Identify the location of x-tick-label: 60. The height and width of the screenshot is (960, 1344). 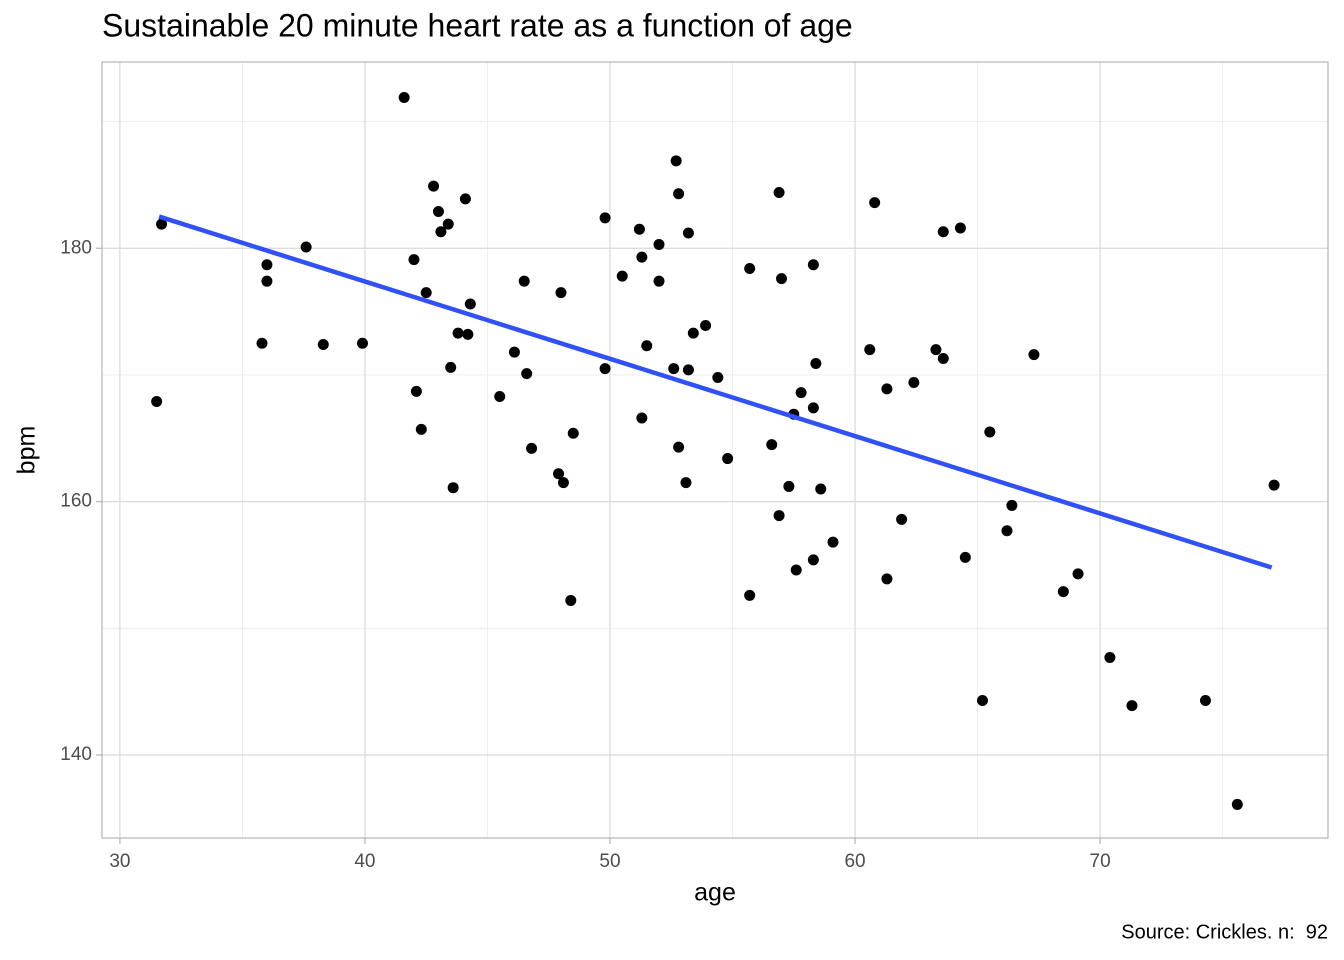
(854, 861).